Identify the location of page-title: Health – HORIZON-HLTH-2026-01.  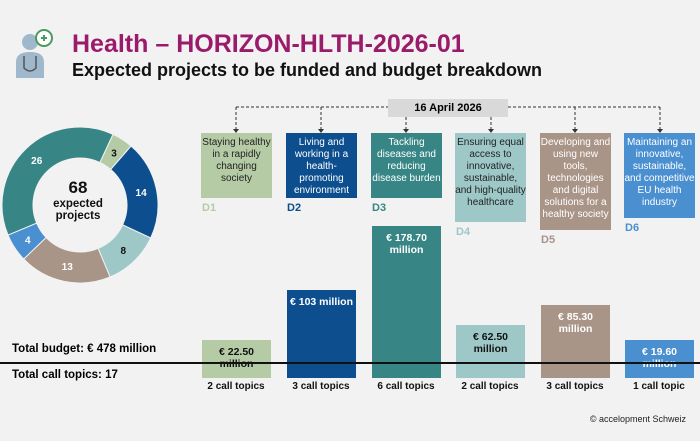
(268, 44).